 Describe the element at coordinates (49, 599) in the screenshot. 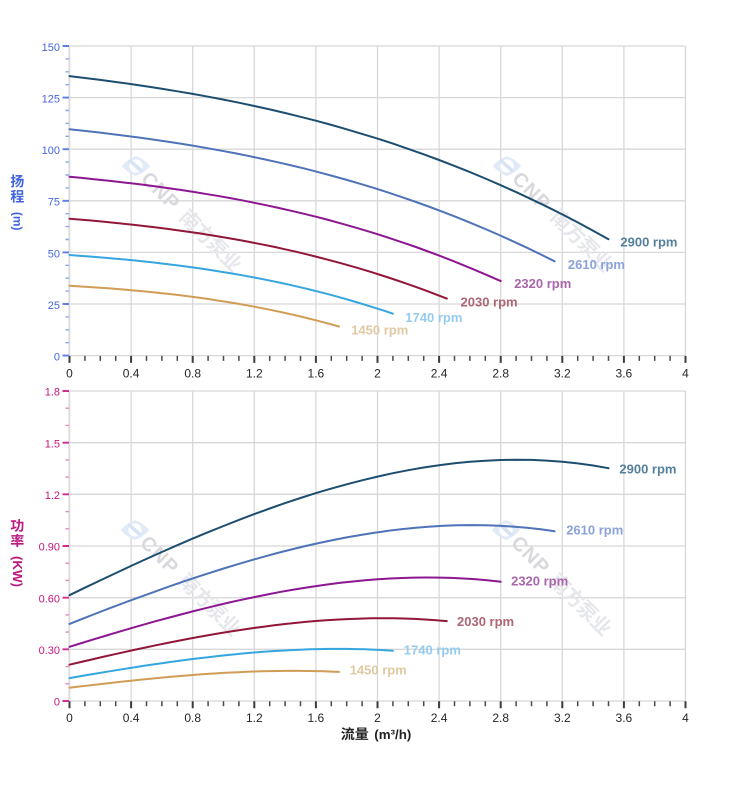

I see `svg-text: 0.60` at that location.